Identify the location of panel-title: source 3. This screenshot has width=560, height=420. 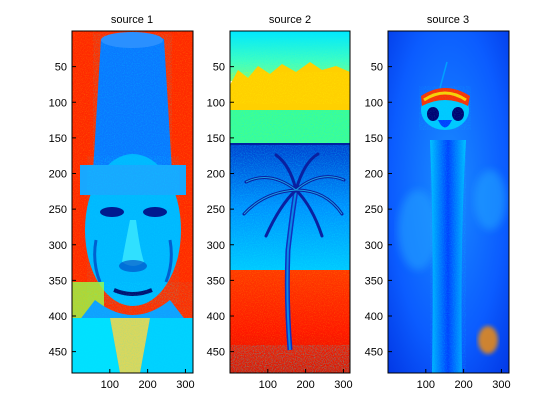
(448, 20).